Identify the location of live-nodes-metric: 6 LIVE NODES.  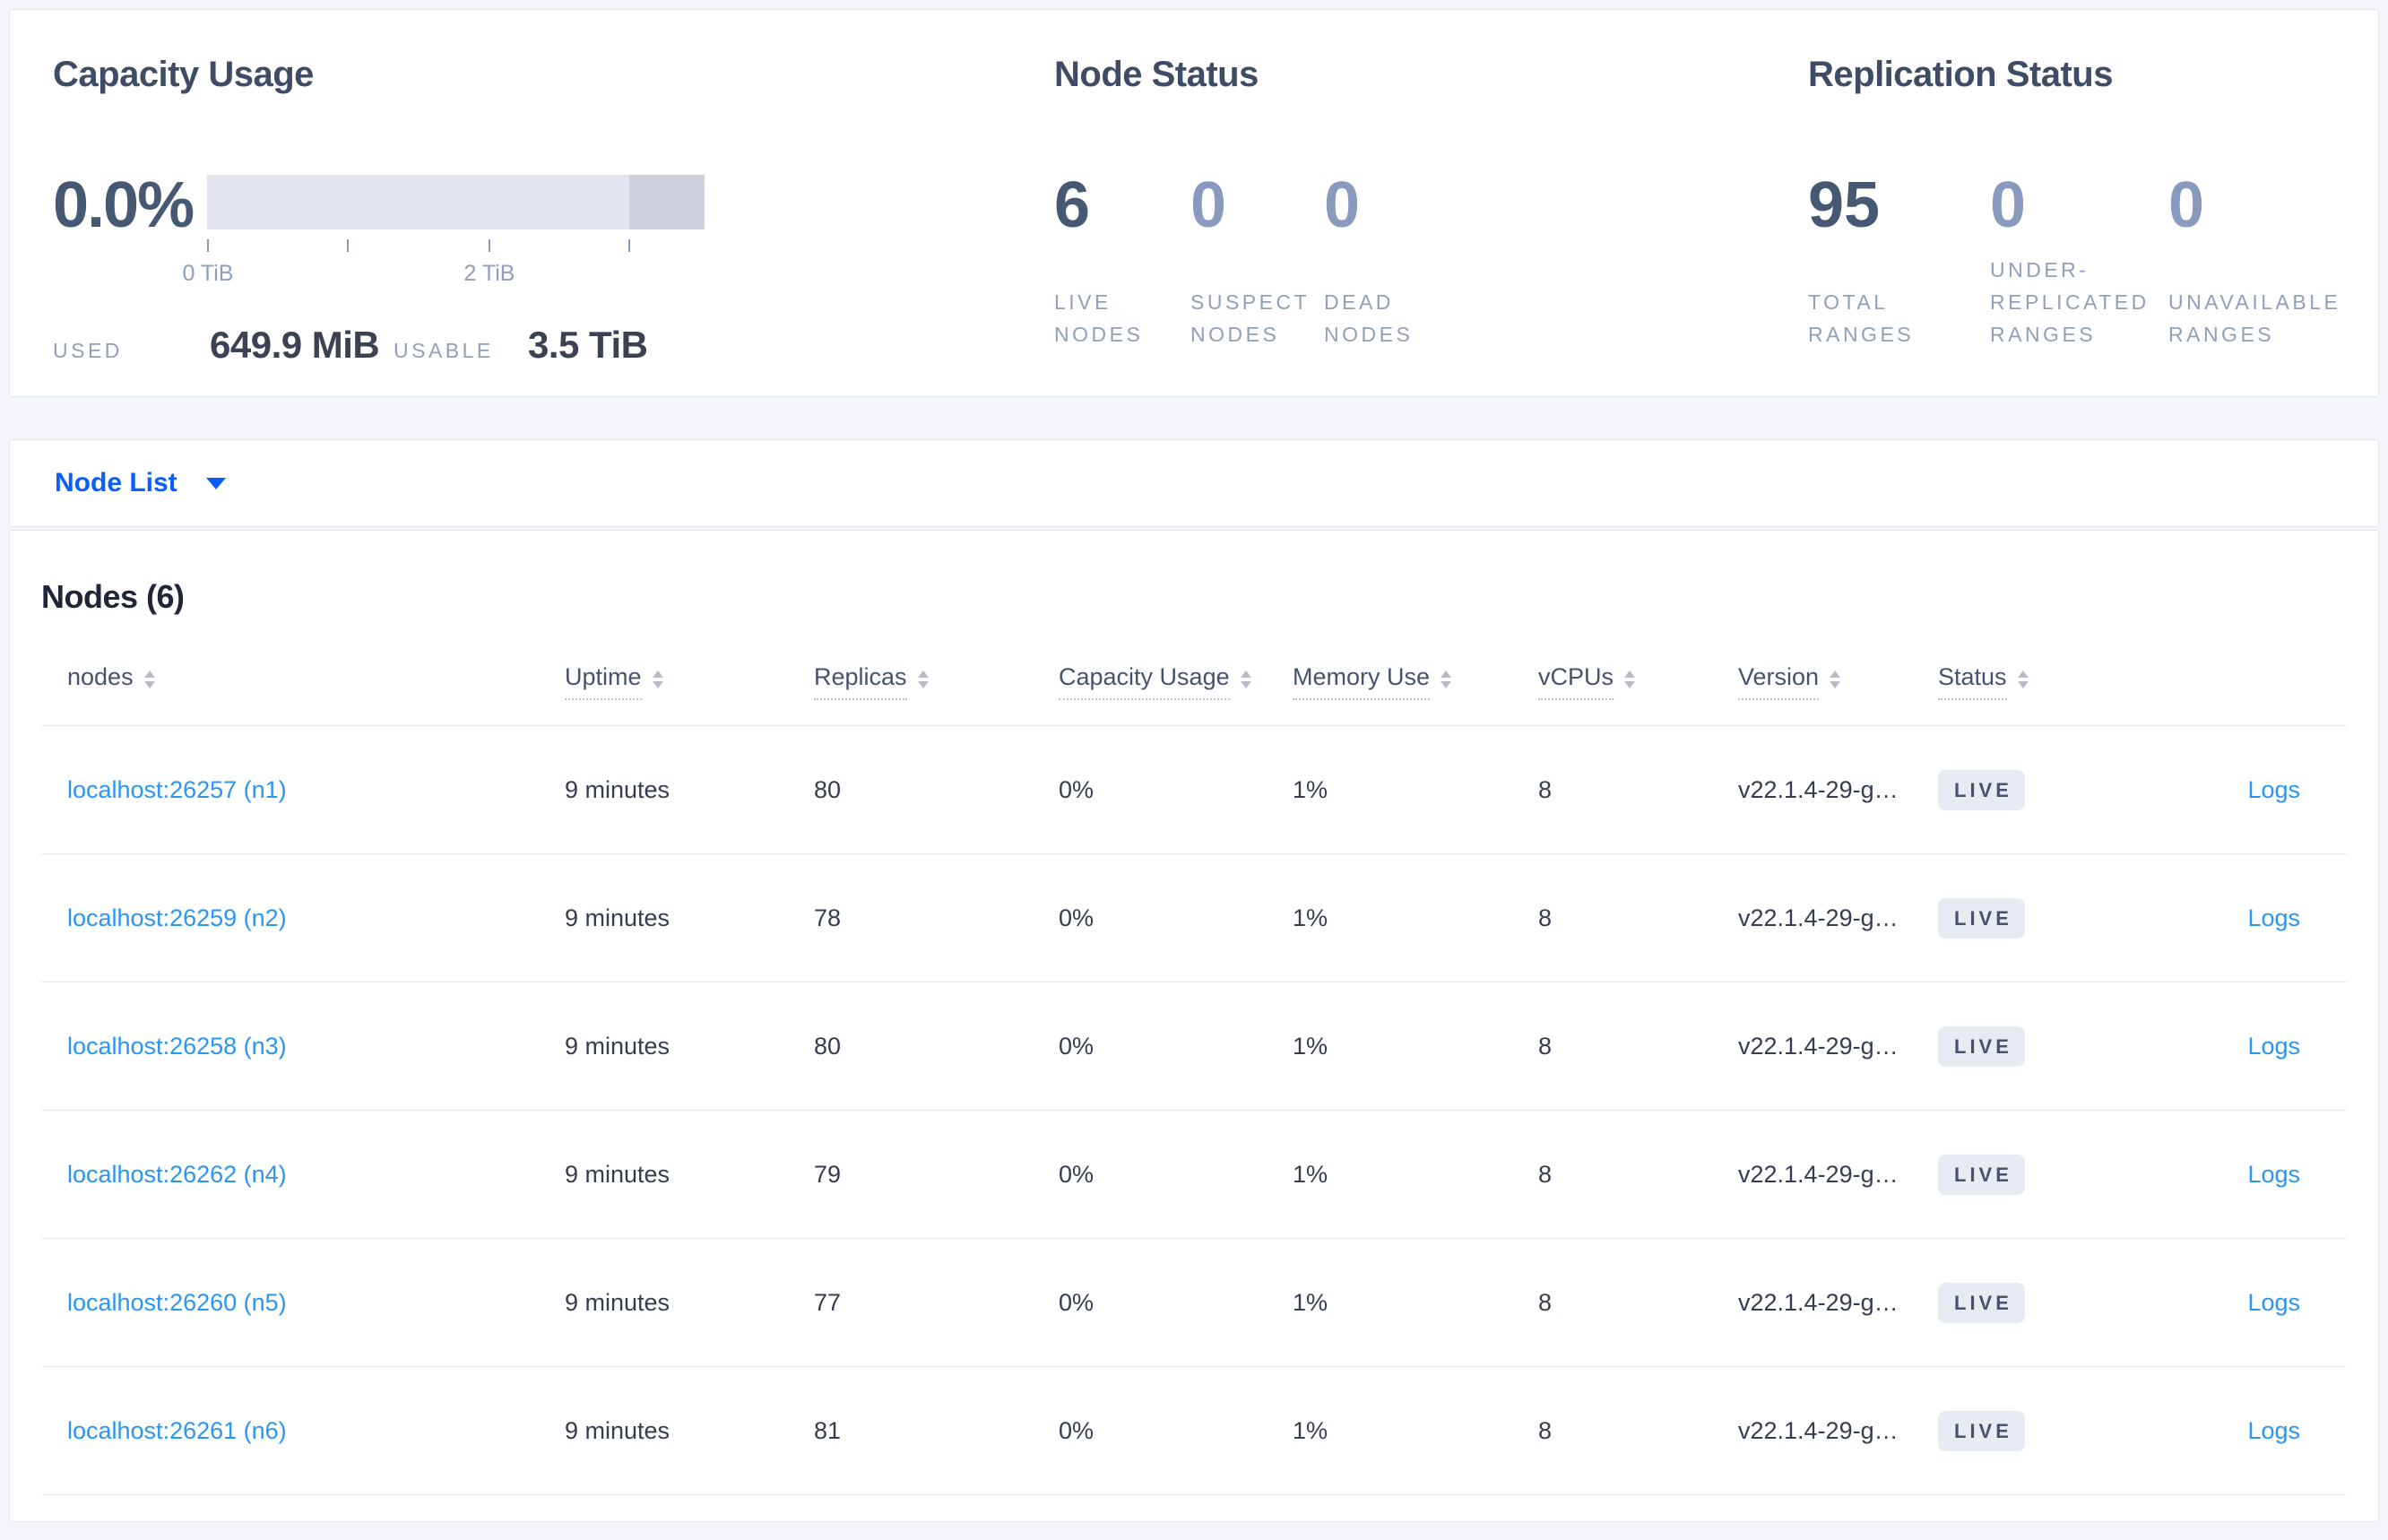
(1122, 262).